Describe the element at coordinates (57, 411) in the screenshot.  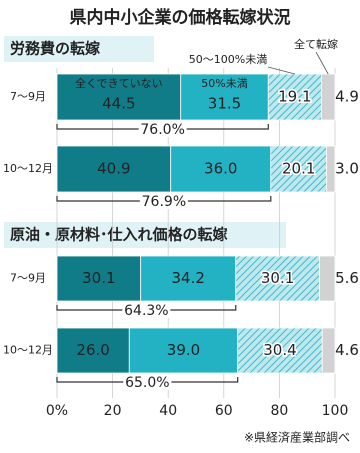
I see `x-tick-label: 0%` at that location.